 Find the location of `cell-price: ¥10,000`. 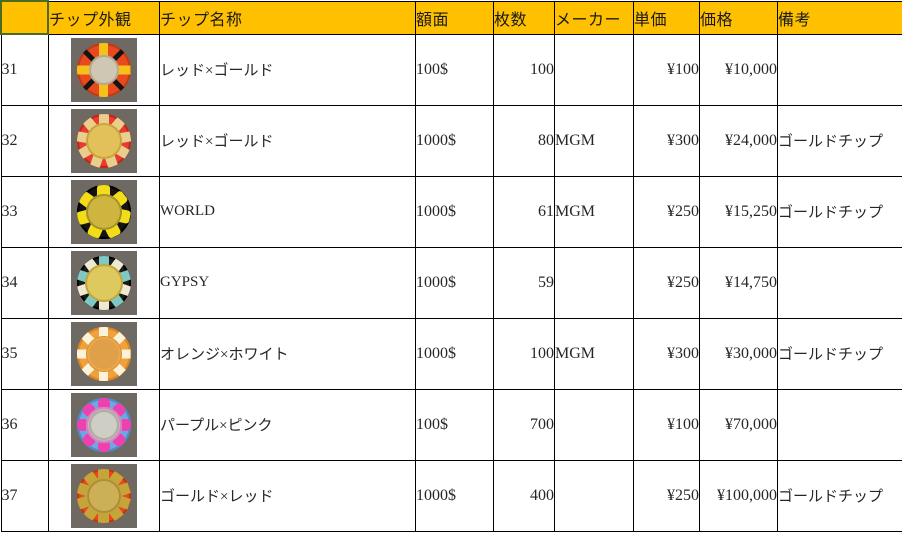

cell-price: ¥10,000 is located at coordinates (738, 69).